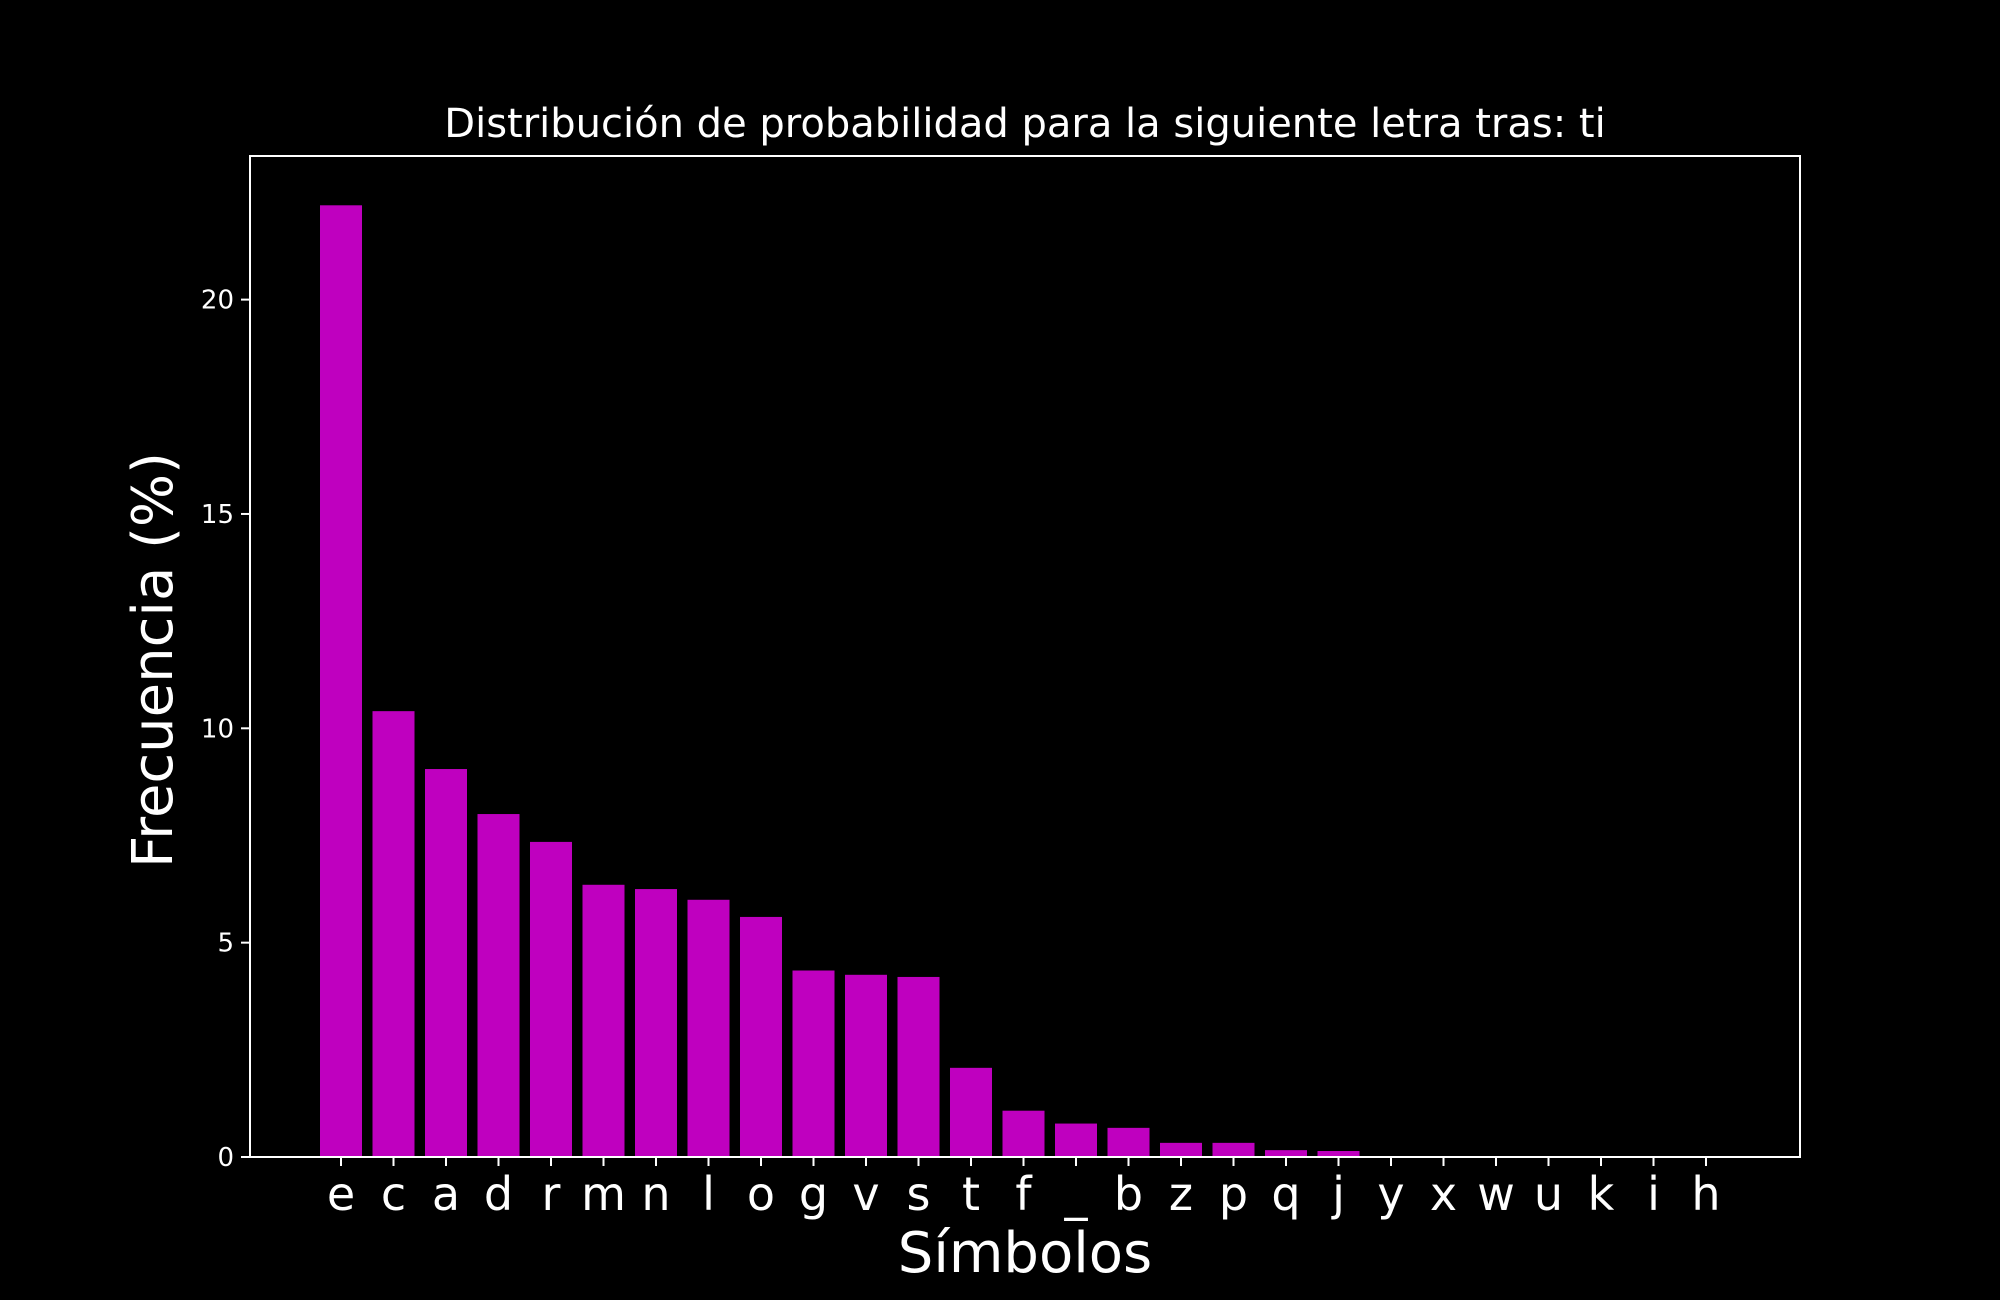  Describe the element at coordinates (217, 301) in the screenshot. I see `y-tick-label: 20` at that location.